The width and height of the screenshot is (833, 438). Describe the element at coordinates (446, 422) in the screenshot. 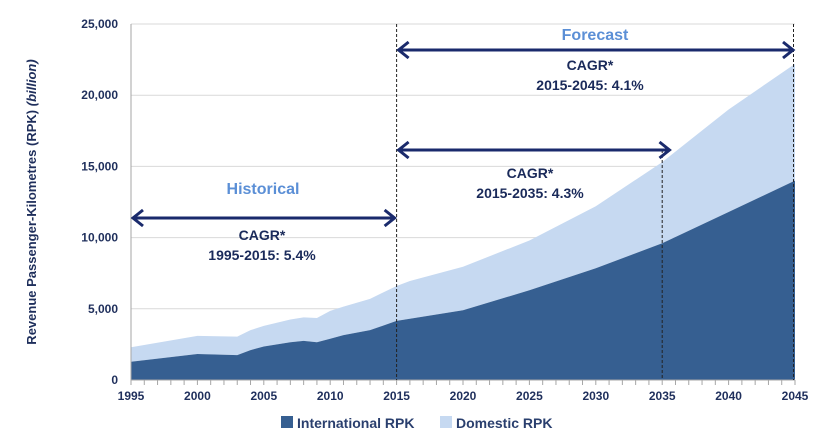

I see `legend-swatch-domestic` at that location.